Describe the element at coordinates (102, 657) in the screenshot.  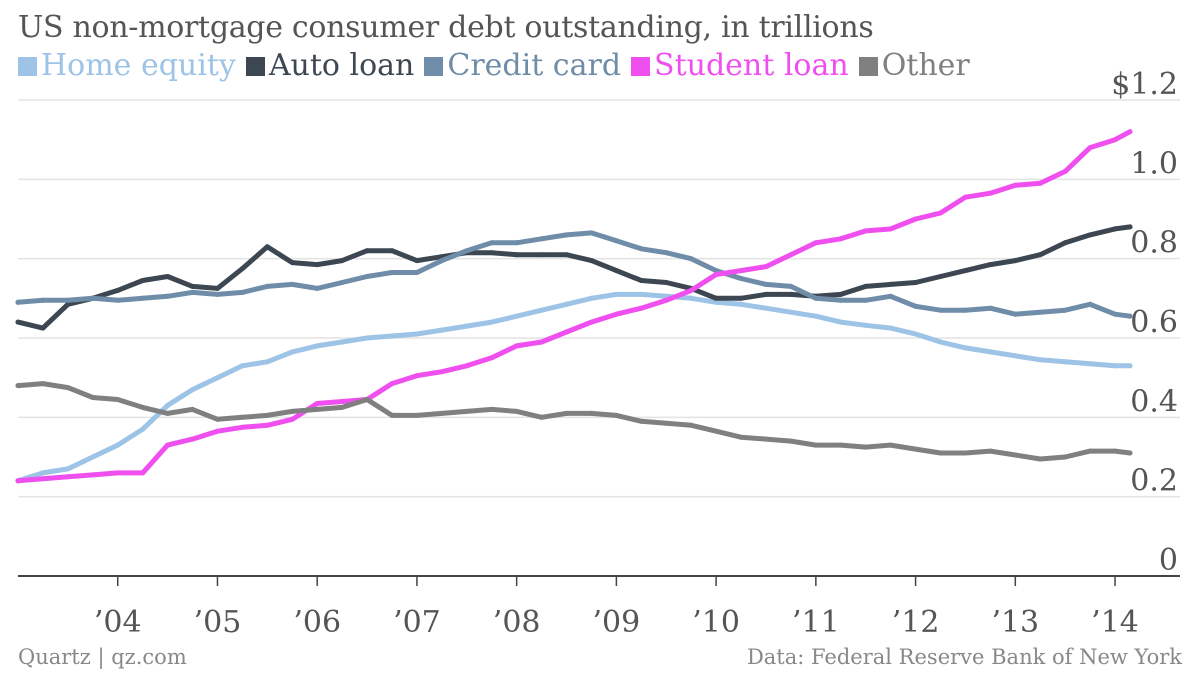
I see `footer-credit: Quartz | qz.com` at that location.